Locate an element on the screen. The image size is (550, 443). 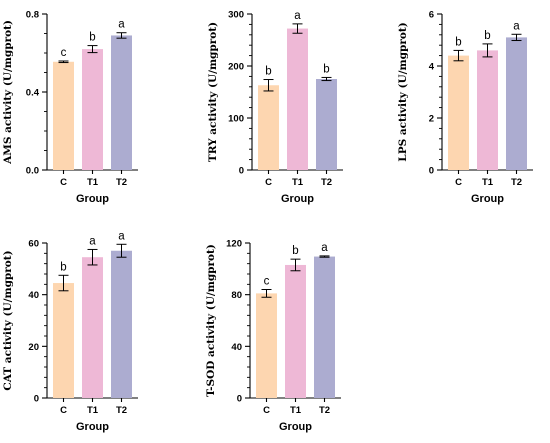
y-tick-label: 80 is located at coordinates (236, 295).